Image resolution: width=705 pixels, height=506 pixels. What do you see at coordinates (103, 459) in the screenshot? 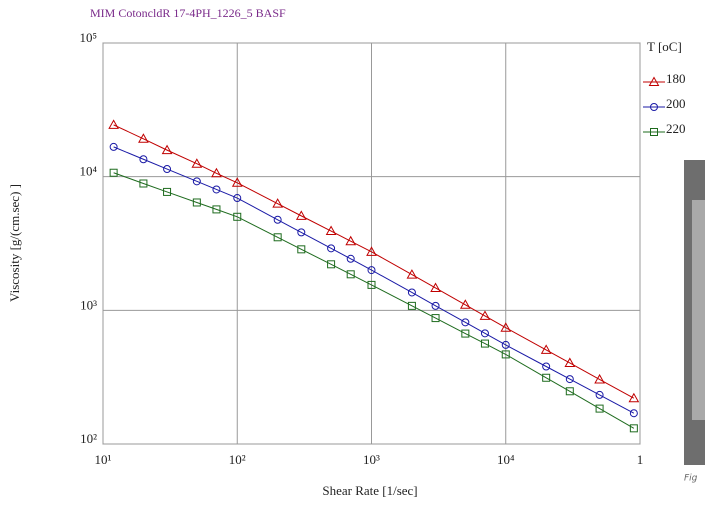
I see `x-tick-label: 10¹` at bounding box center [103, 459].